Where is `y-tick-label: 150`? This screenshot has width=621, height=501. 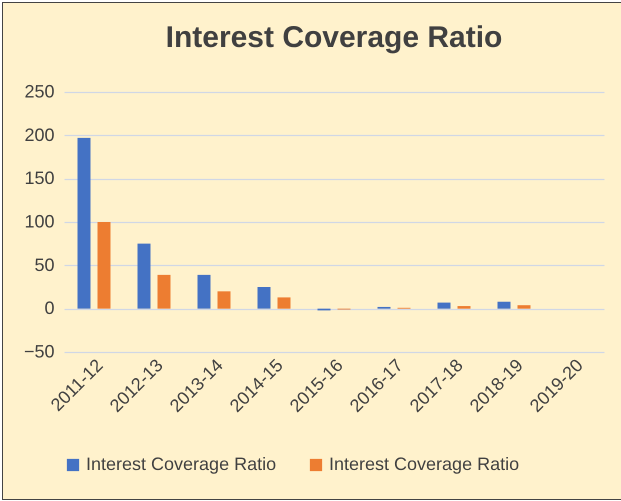 y-tick-label: 150 is located at coordinates (39, 178).